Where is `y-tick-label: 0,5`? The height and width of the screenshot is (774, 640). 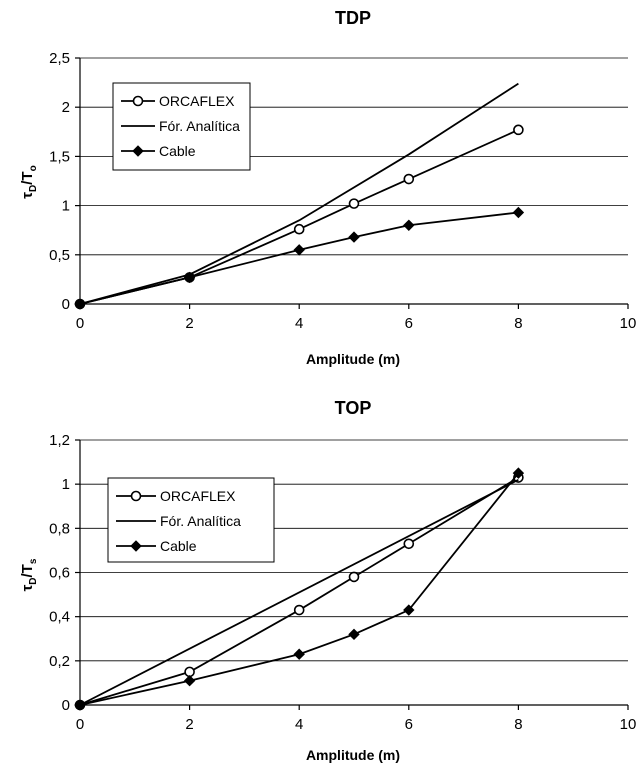 y-tick-label: 0,5 is located at coordinates (59, 255).